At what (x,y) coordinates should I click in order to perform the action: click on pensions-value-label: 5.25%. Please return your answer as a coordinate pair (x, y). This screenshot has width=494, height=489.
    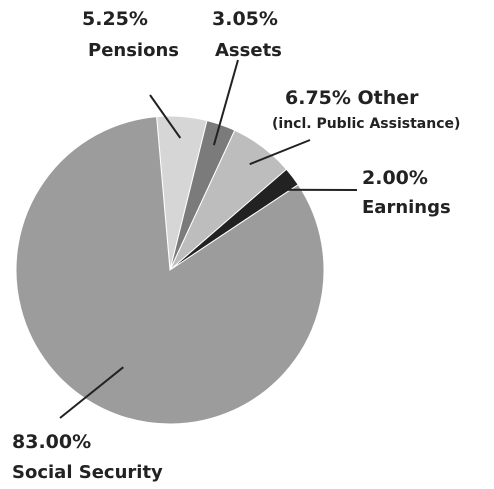
    Looking at the image, I should click on (115, 19).